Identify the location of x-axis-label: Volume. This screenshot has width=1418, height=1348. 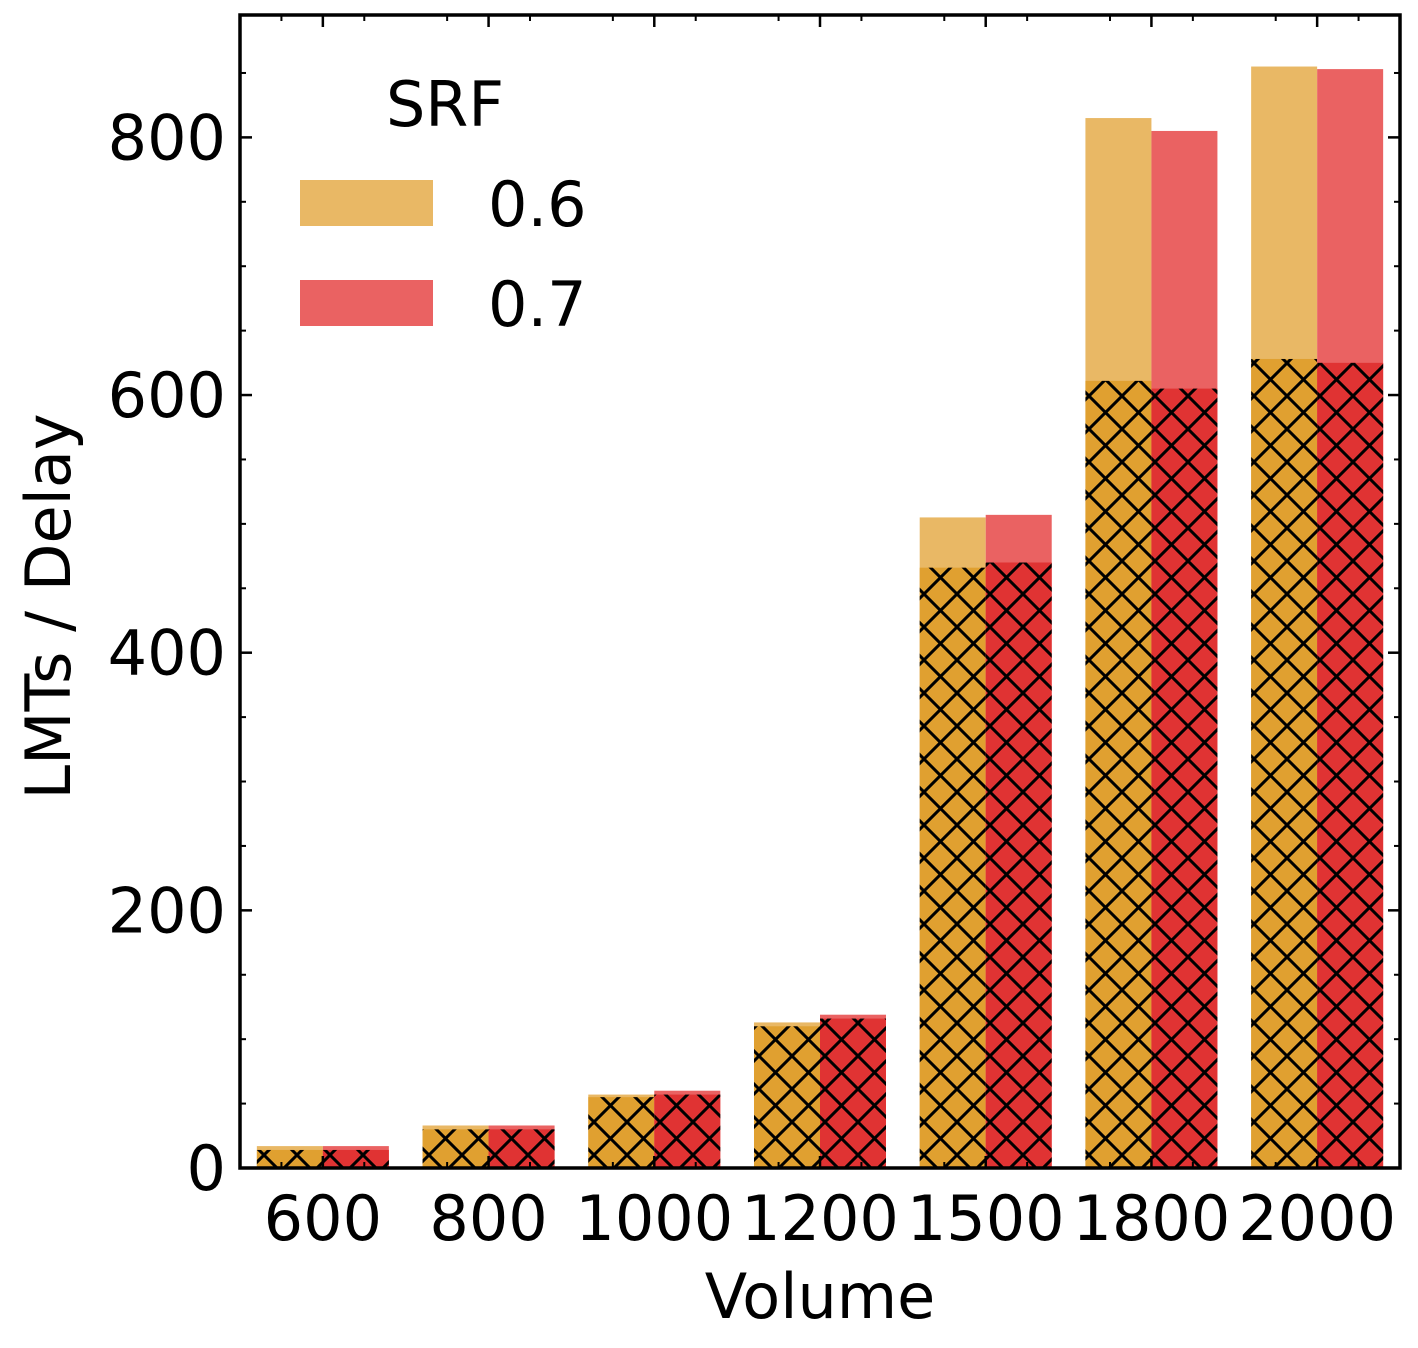
(820, 1296).